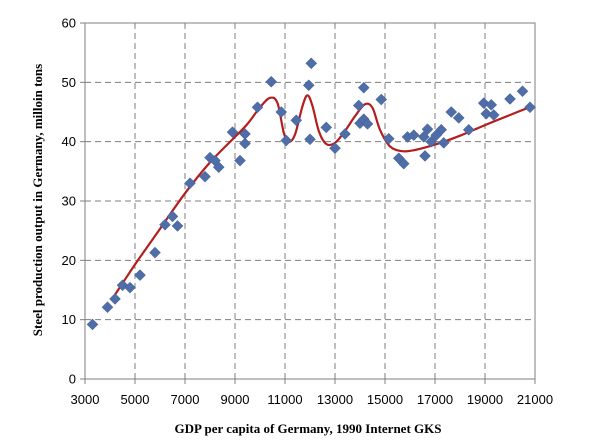  What do you see at coordinates (535, 399) in the screenshot?
I see `x-tick-label: 21000` at bounding box center [535, 399].